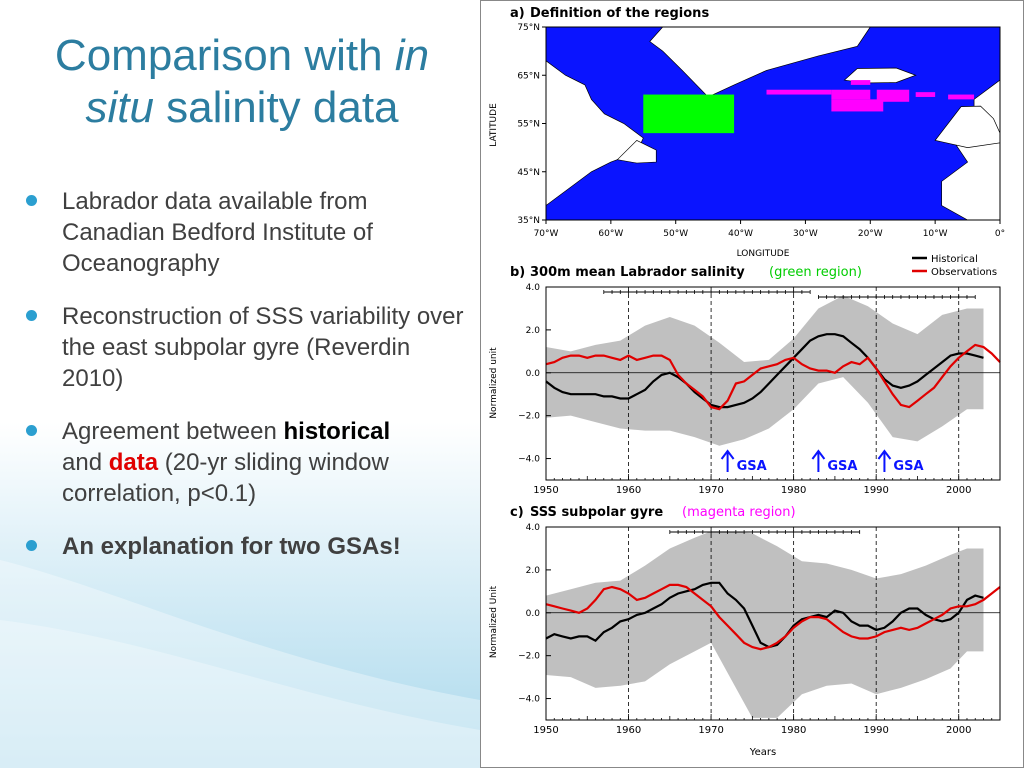 The image size is (1024, 768). Describe the element at coordinates (494, 125) in the screenshot. I see `map-ylabel: LATITUDE` at that location.